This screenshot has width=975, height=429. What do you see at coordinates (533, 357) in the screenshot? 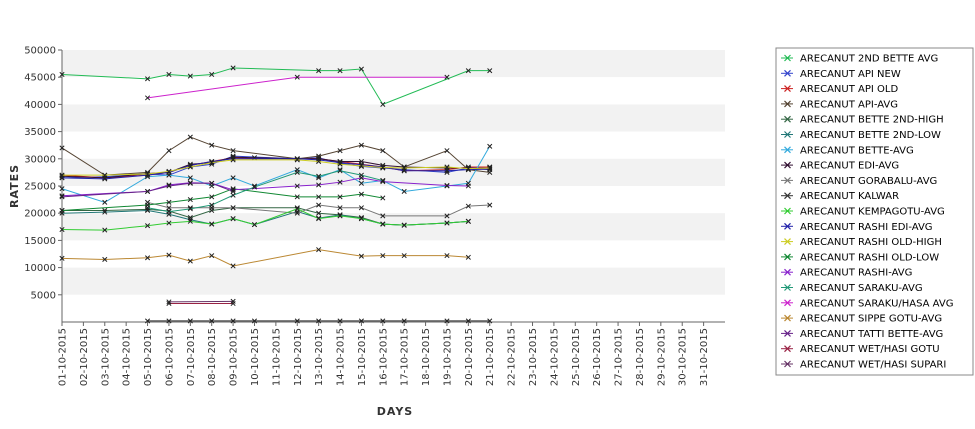
I see `x-tick-label: 23-10-2015` at bounding box center [533, 357].